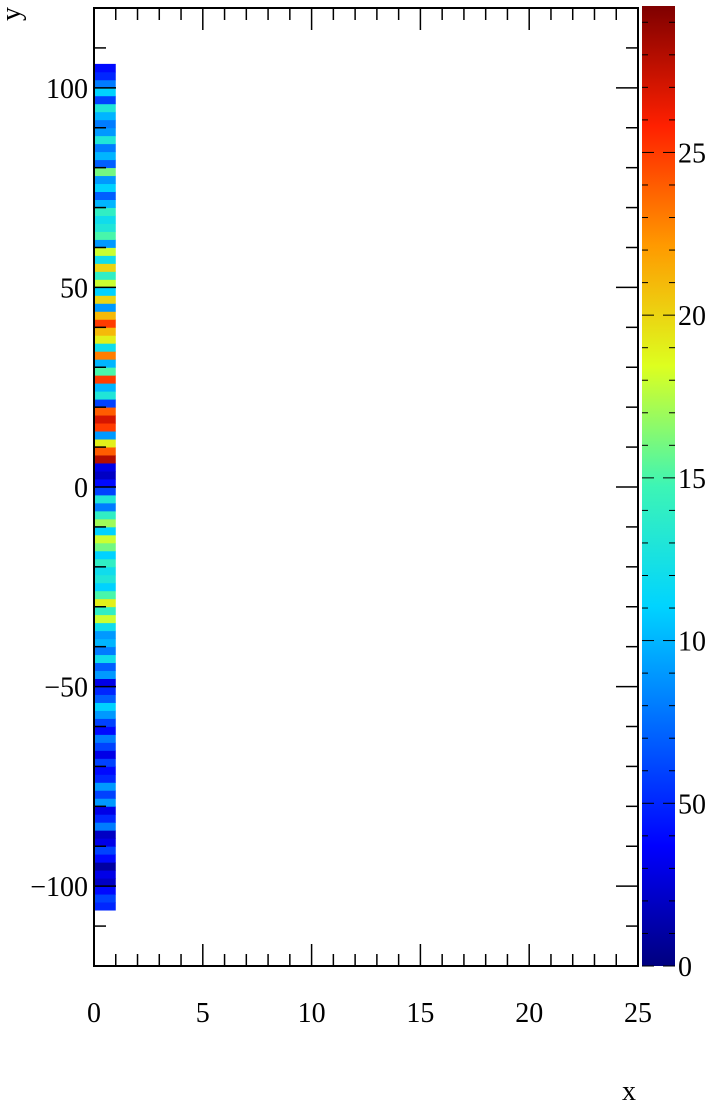 Image resolution: width=715 pixels, height=1107 pixels. Describe the element at coordinates (94, 1013) in the screenshot. I see `x-tick-label: 0` at that location.